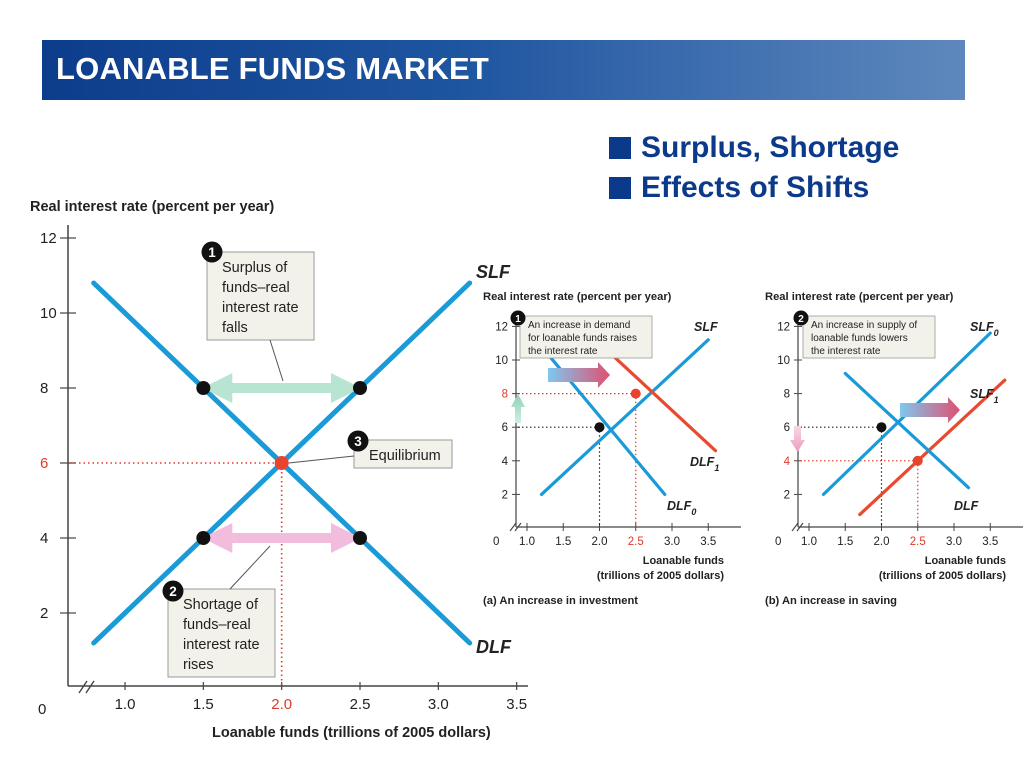 Image resolution: width=1024 pixels, height=768 pixels. Describe the element at coordinates (560, 601) in the screenshot. I see `chart-caption: (a) An increase in investment` at that location.